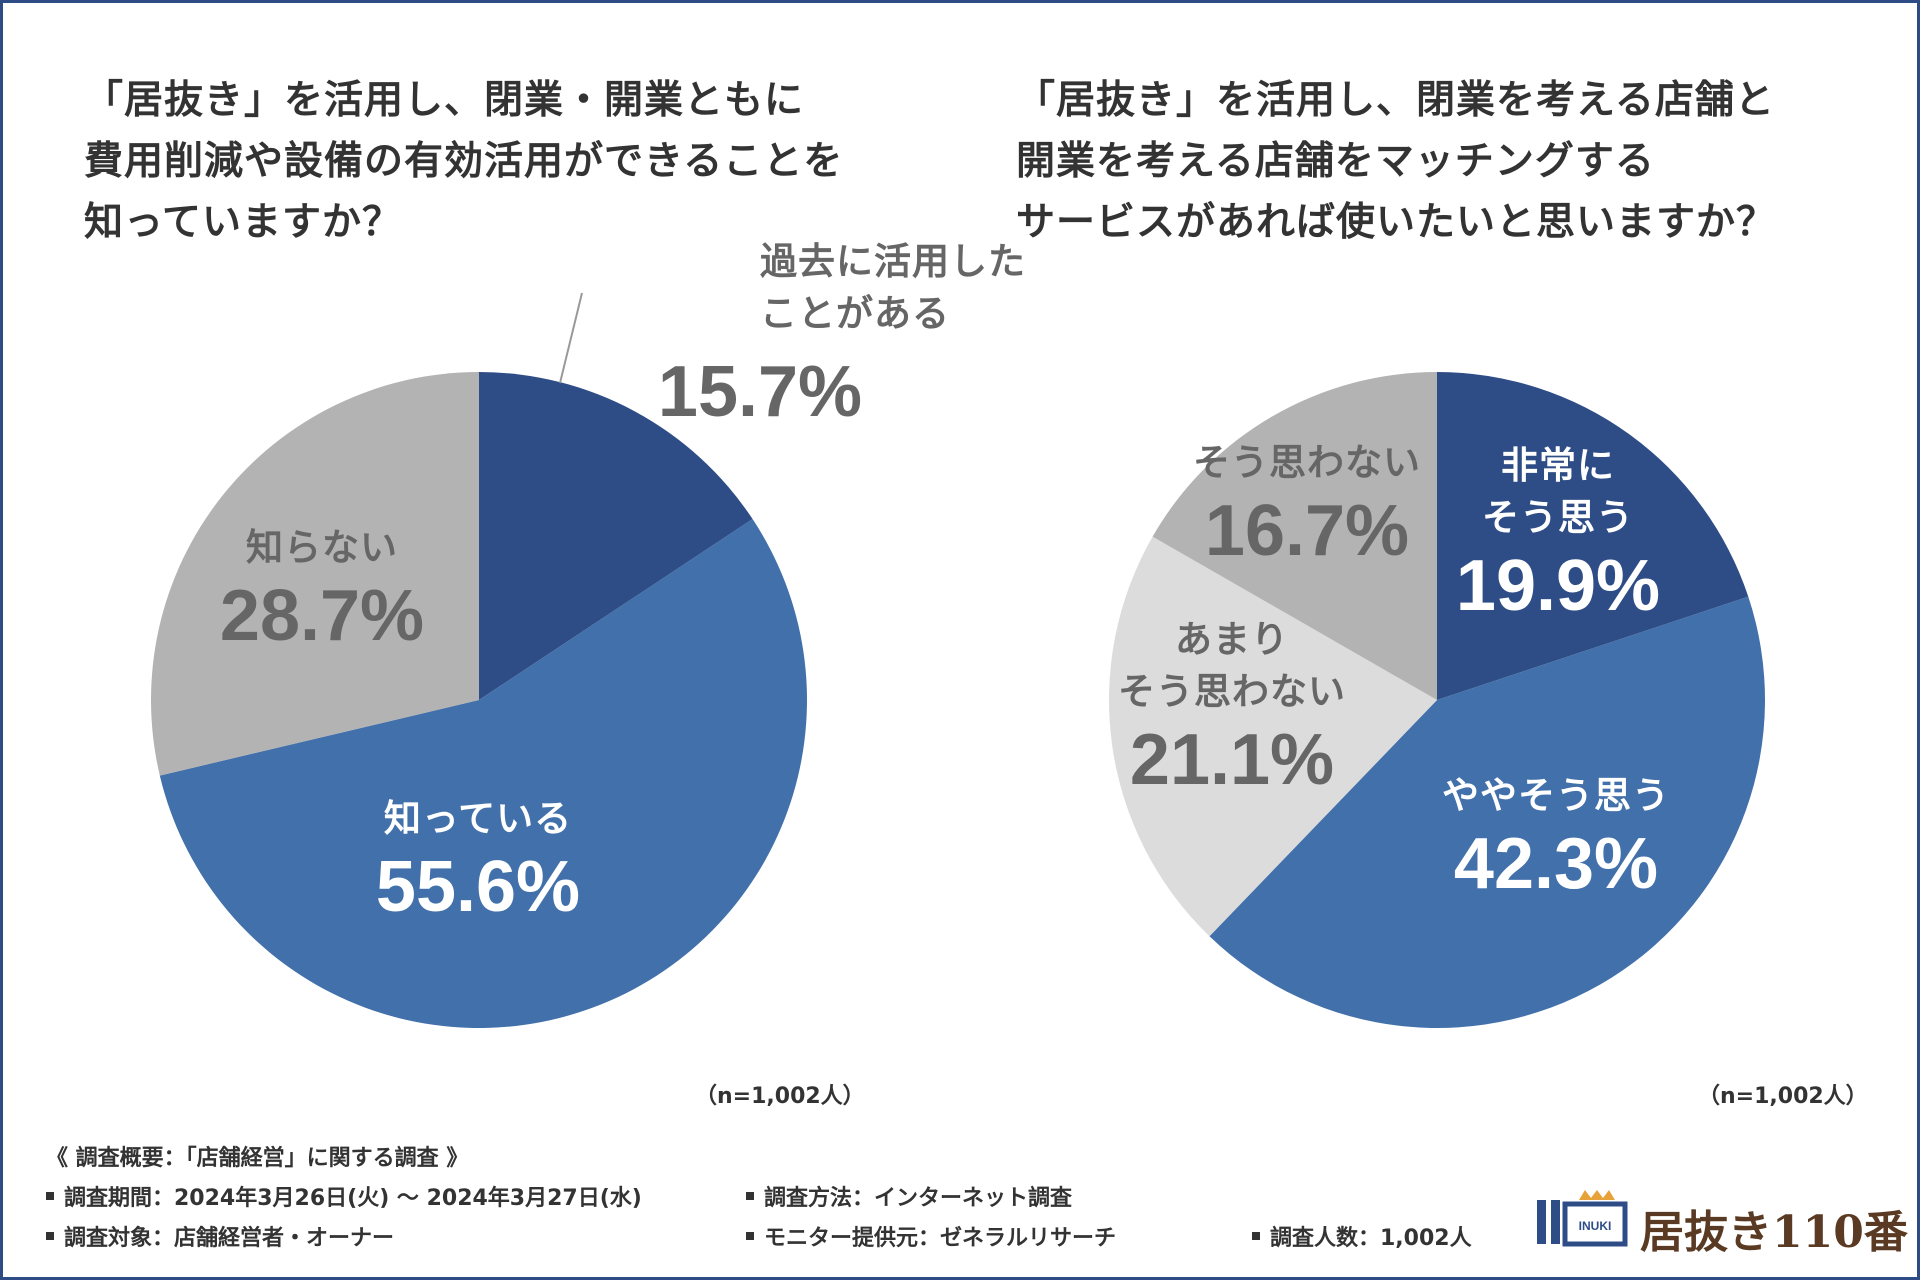 The width and height of the screenshot is (1920, 1280). I want to click on slice-label-know: 知っている 55.6%, so click(478, 861).